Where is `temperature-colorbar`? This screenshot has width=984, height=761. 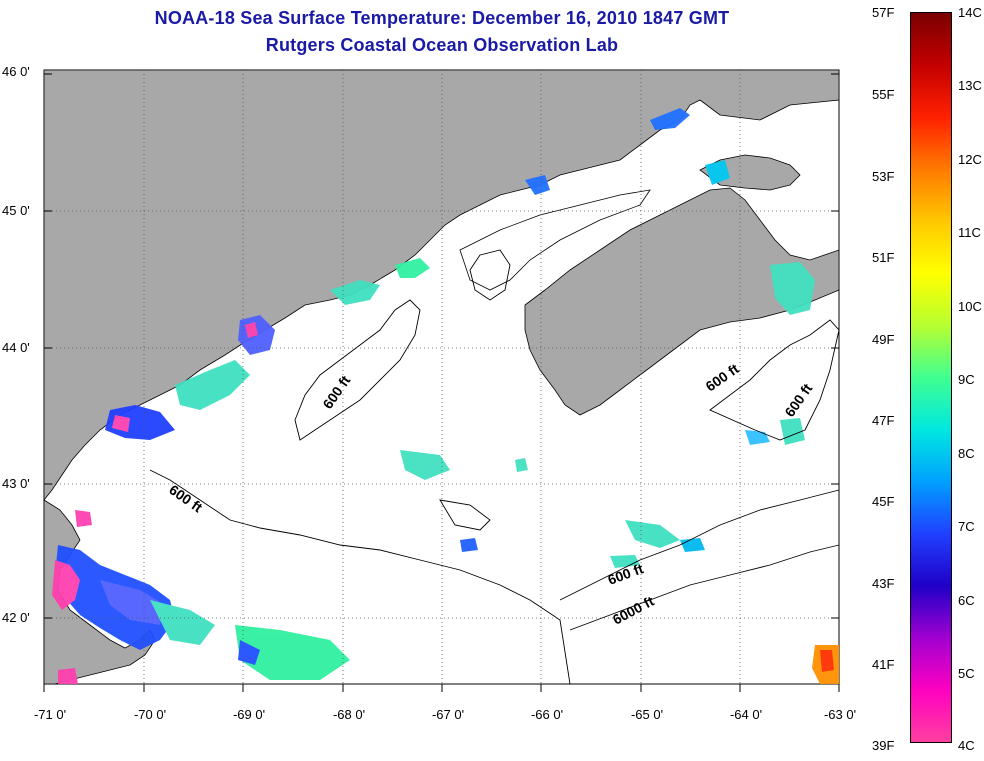 temperature-colorbar is located at coordinates (931, 377).